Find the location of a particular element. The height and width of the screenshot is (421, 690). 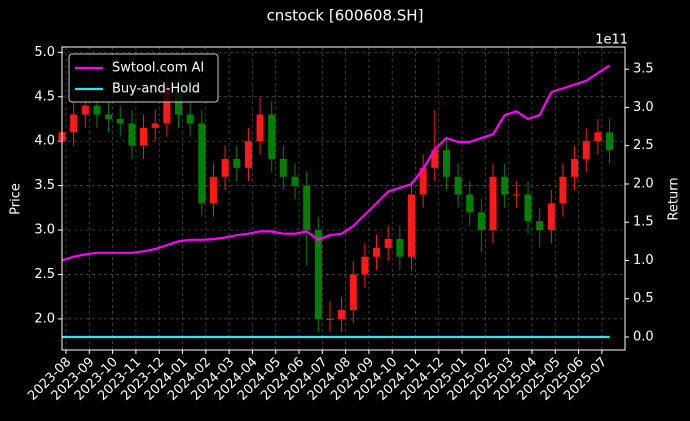

legend: Swtool.com AI Buy-and-Hold is located at coordinates (143, 78).